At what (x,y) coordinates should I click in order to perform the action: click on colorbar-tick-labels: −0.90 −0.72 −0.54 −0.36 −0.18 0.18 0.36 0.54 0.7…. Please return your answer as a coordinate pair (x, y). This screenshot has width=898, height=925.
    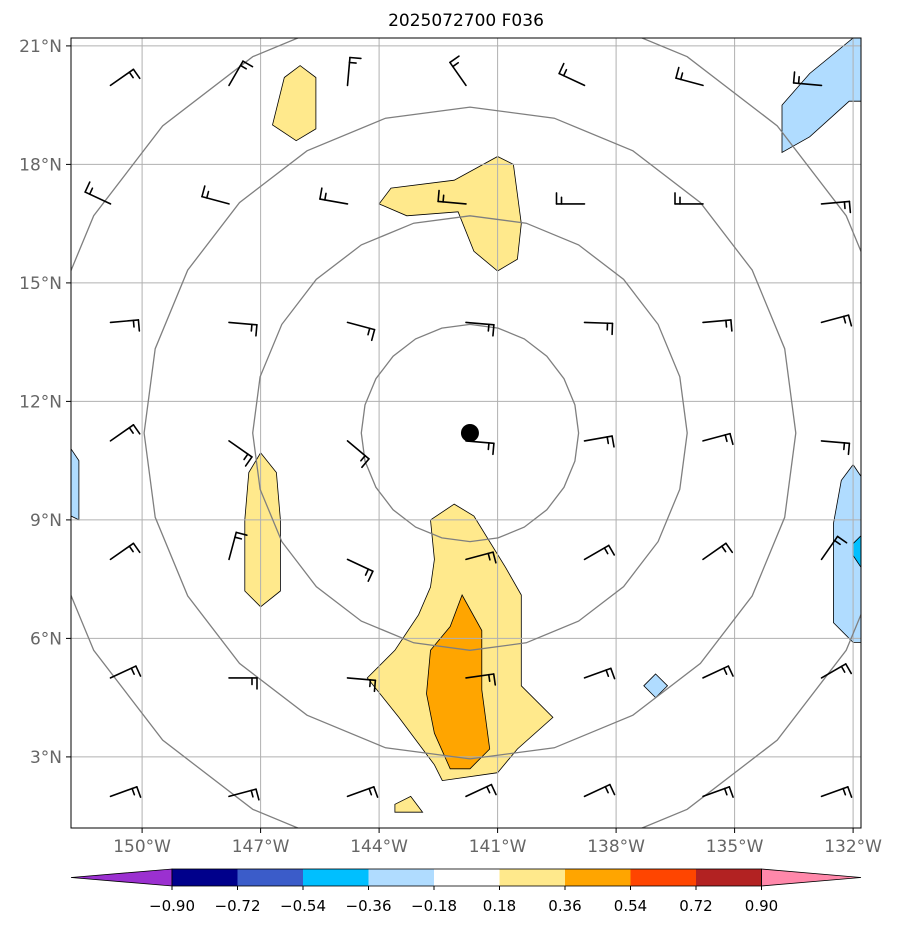
    Looking at the image, I should click on (463, 900).